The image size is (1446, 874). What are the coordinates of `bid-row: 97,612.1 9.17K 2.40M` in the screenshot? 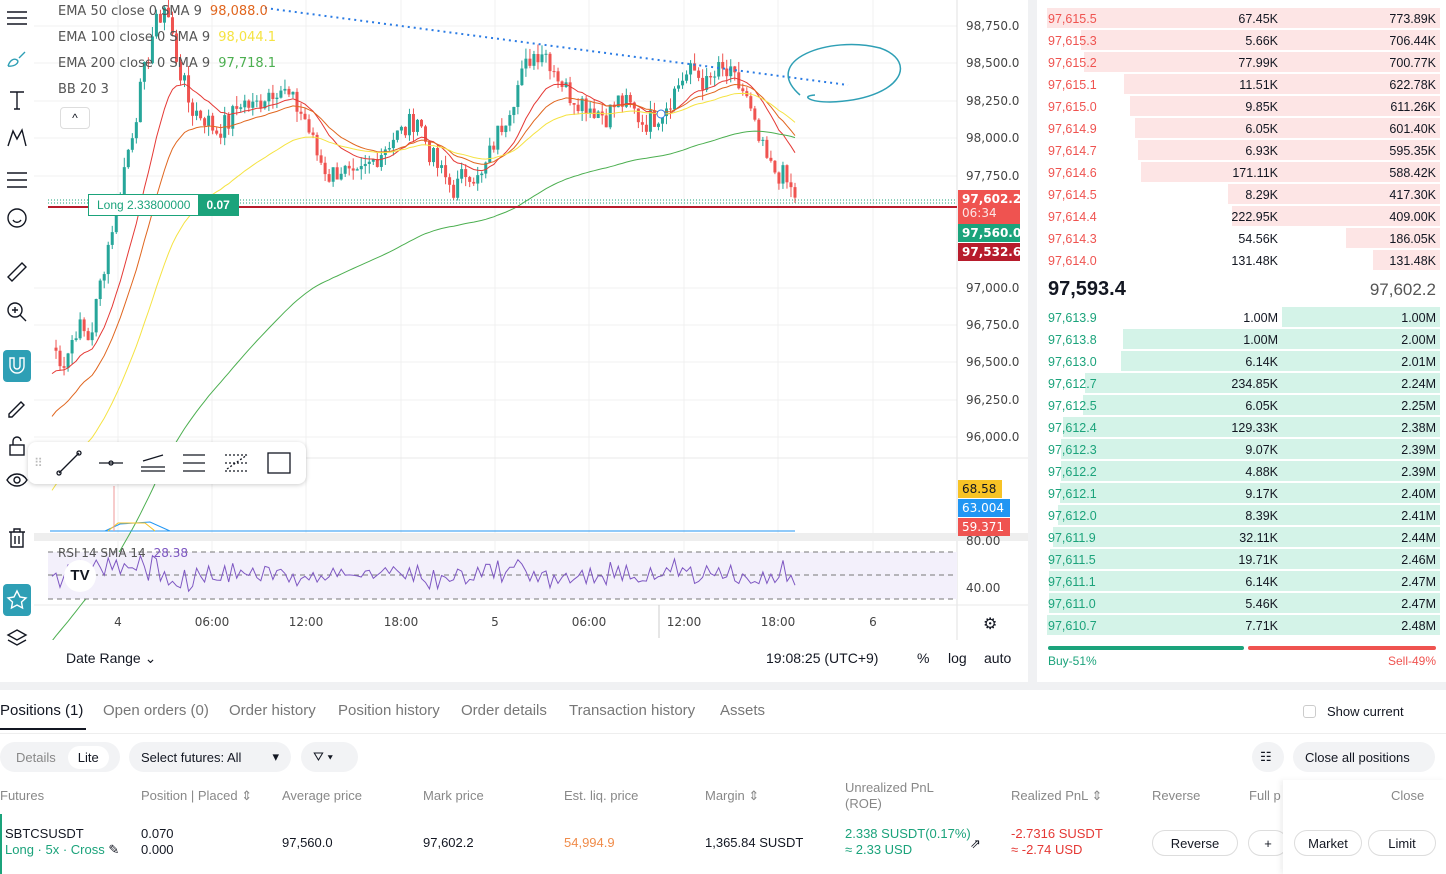 It's located at (1241, 493).